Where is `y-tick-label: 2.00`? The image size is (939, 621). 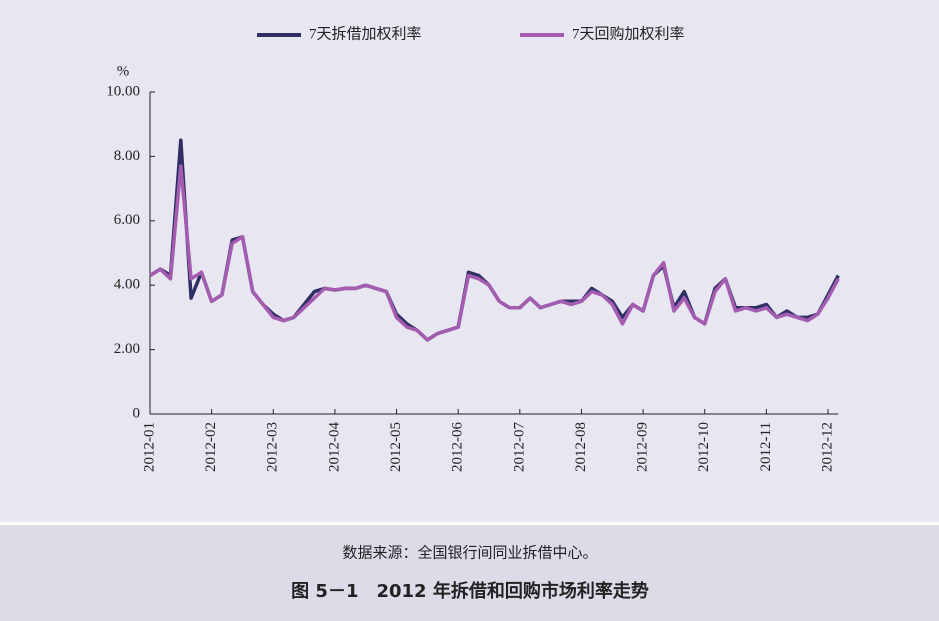
y-tick-label: 2.00 is located at coordinates (127, 349).